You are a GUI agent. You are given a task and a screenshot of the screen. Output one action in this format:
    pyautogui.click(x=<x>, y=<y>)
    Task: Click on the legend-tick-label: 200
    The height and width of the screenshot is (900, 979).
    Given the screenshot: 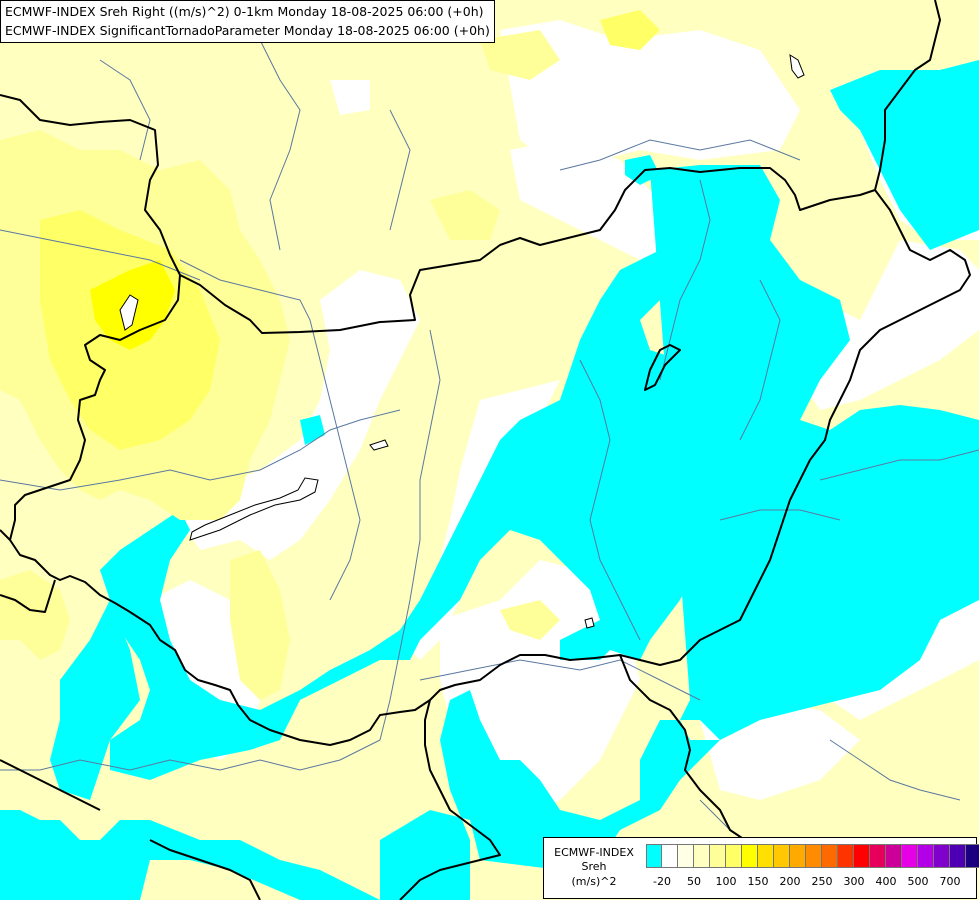 What is the action you would take?
    pyautogui.click(x=790, y=881)
    